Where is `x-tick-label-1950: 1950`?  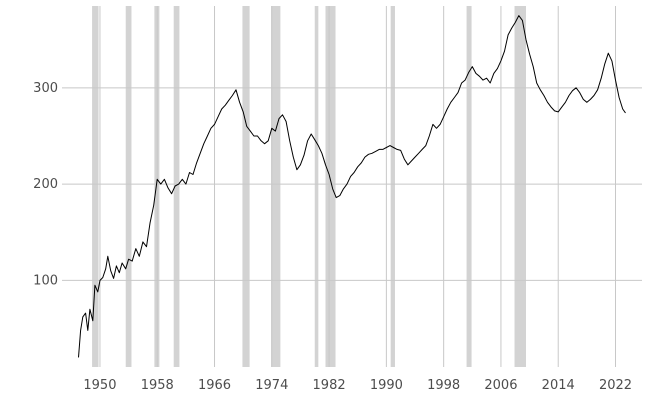
x-tick-label-1950: 1950 is located at coordinates (99, 385).